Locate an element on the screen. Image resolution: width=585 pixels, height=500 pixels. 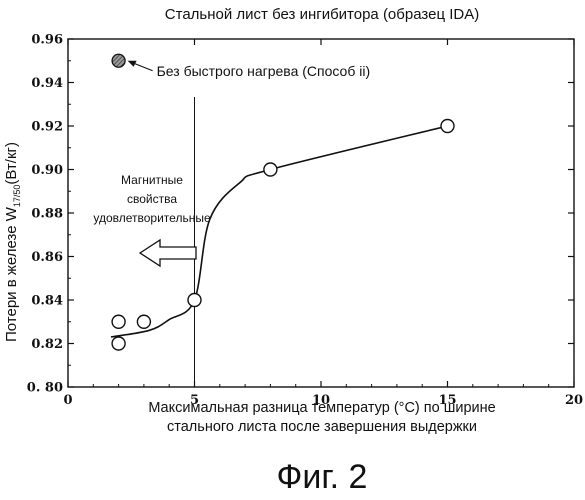
y-tick-label: 0. 80 is located at coordinates (45, 388).